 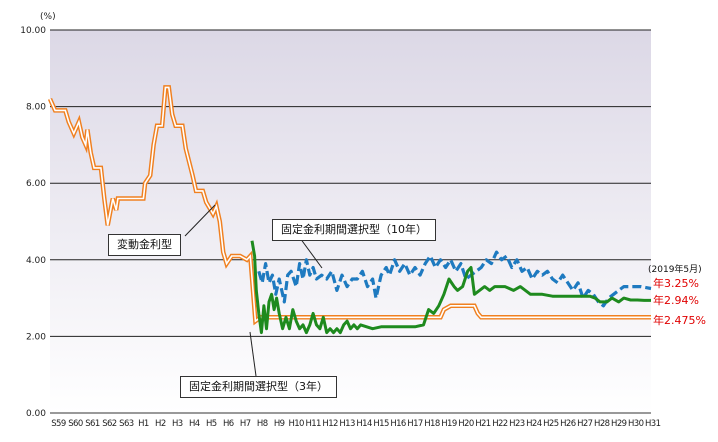 I want to click on y-tick-label: 0.00, so click(x=36, y=414).